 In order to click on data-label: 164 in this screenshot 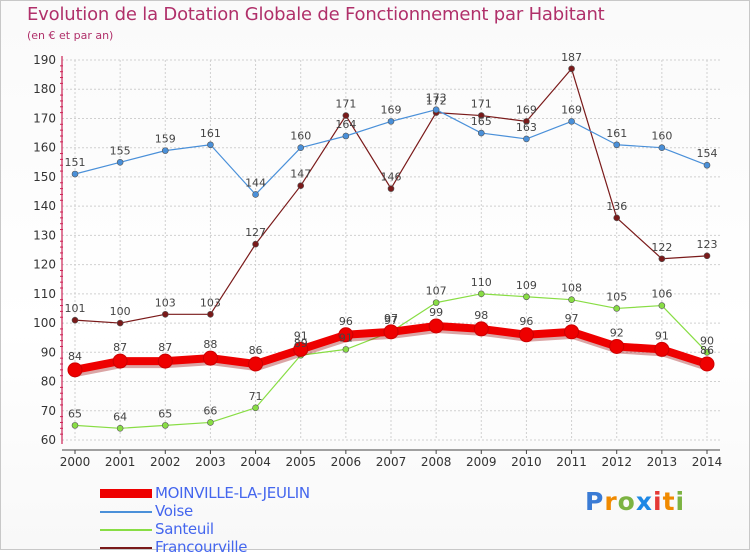, I will do `click(345, 124)`.